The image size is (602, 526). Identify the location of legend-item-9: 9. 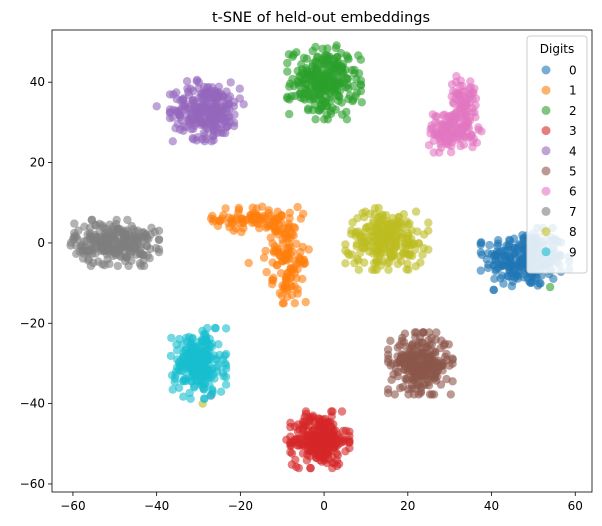
(559, 252).